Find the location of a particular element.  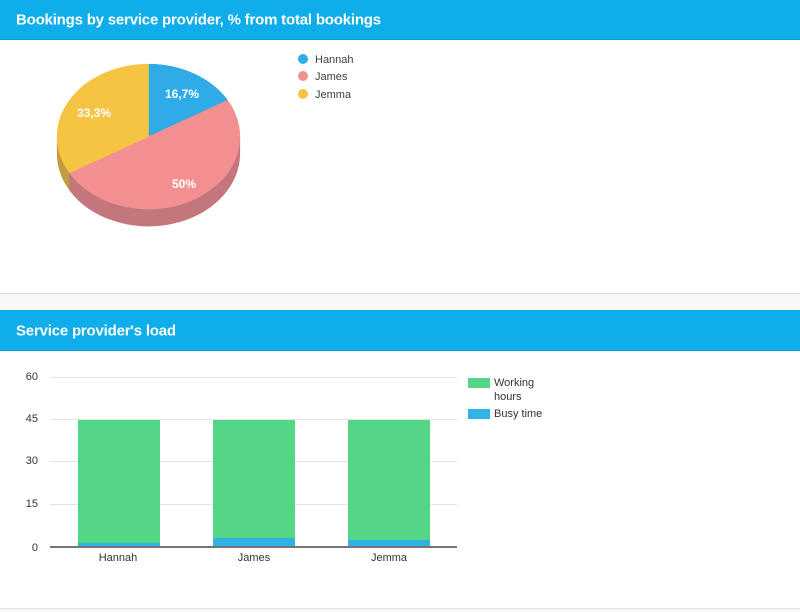

svg-text: 16,7% is located at coordinates (182, 94).